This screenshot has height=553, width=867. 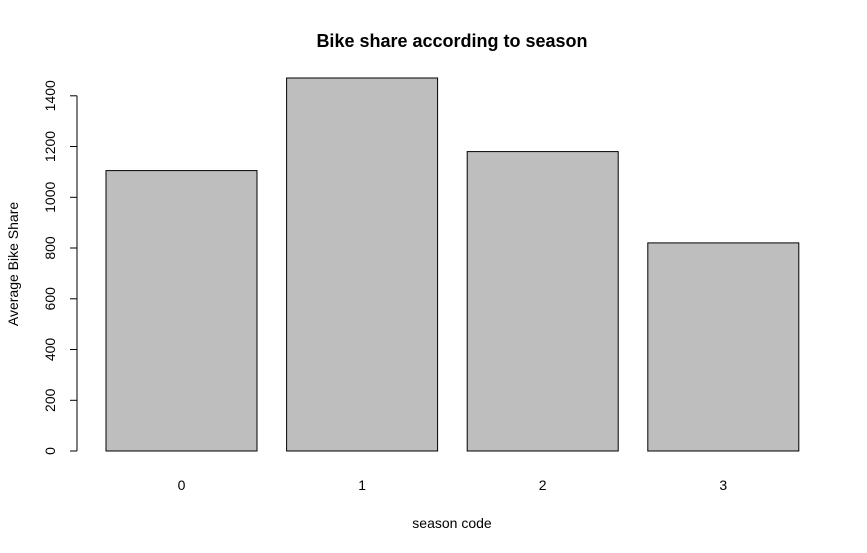 I want to click on y-tick-label: 800, so click(x=50, y=248).